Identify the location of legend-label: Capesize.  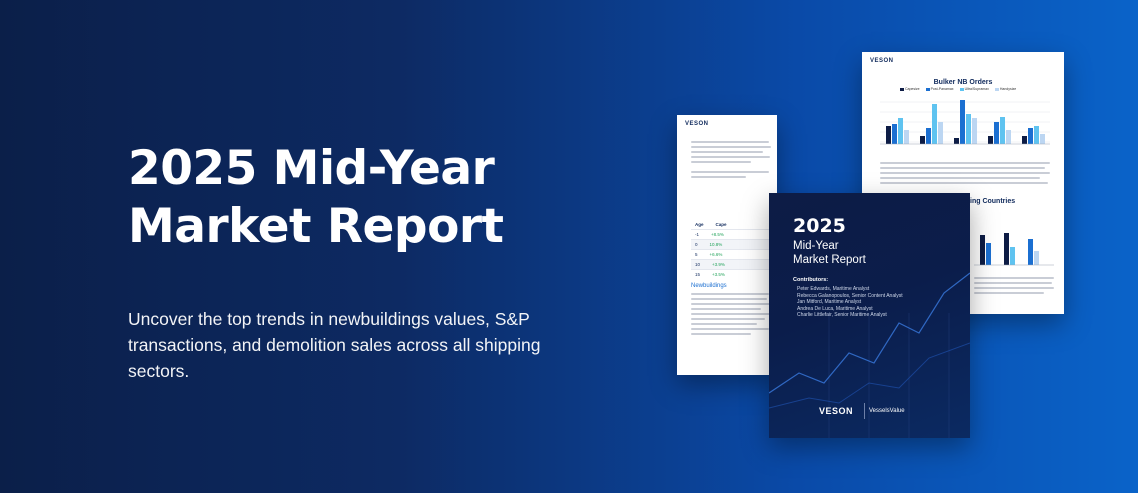
(912, 89).